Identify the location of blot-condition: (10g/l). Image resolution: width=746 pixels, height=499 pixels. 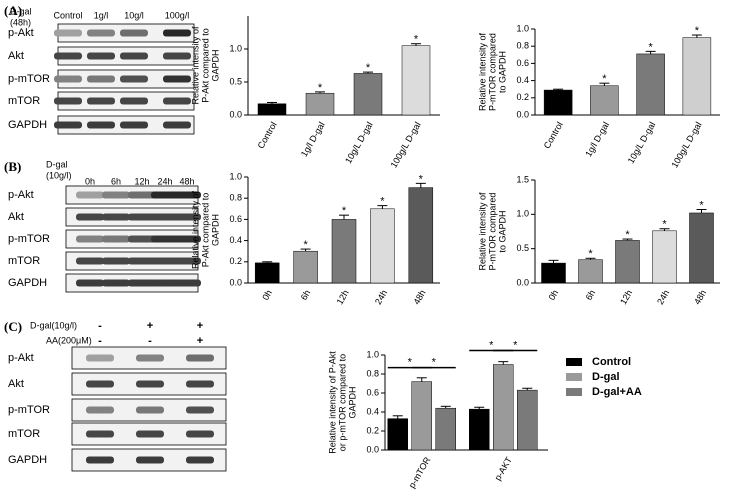
(59, 175).